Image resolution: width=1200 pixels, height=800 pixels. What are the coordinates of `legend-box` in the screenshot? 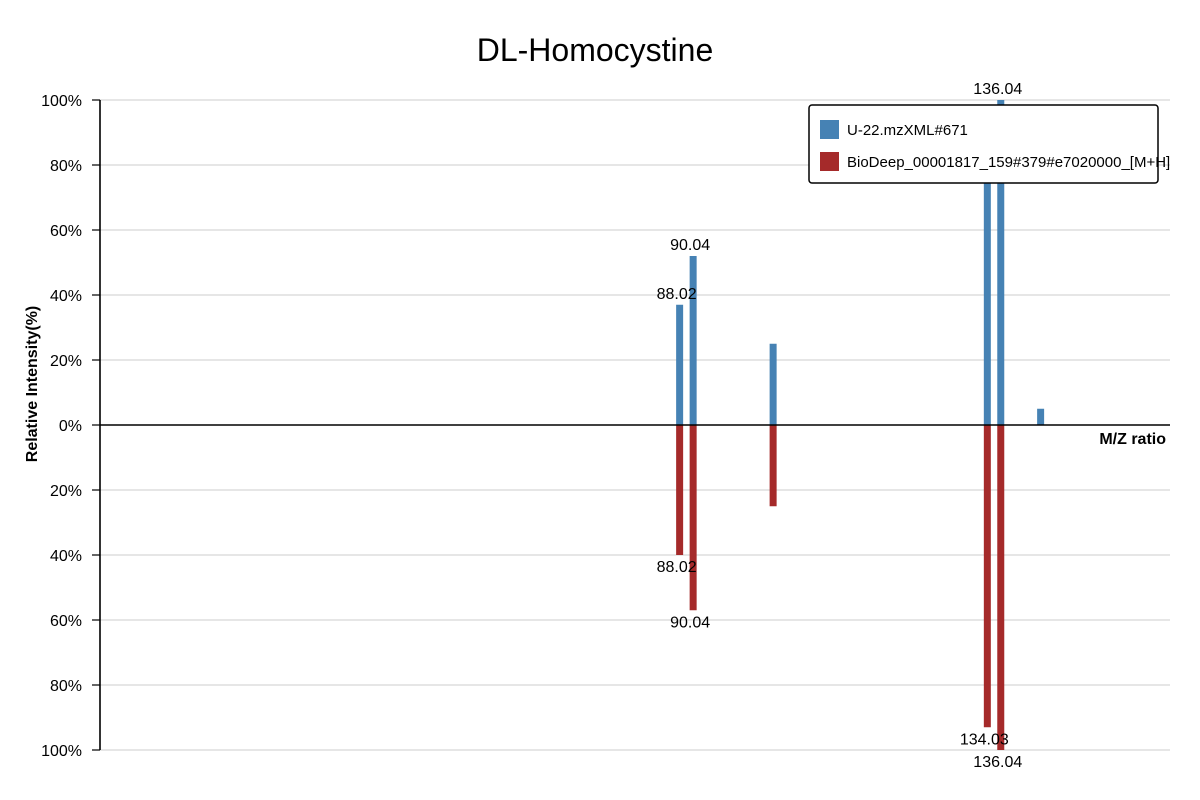 It's located at (983, 144).